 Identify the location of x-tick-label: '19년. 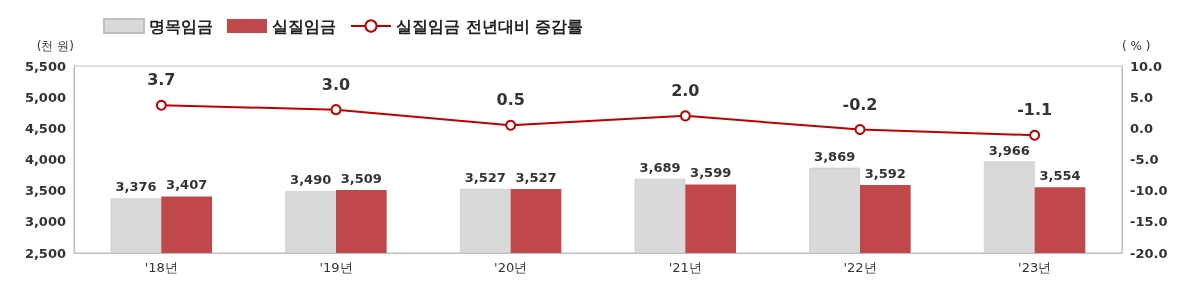
(336, 267).